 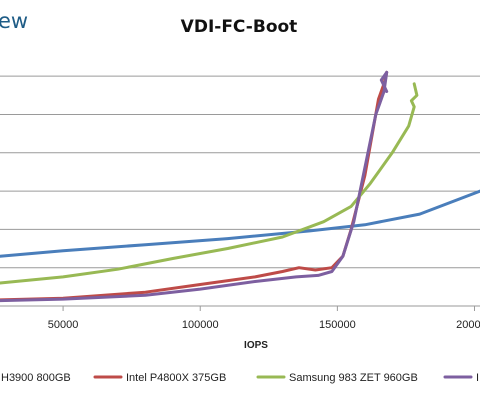 What do you see at coordinates (264, 325) in the screenshot?
I see `x-tick-labels: 50000 100000 150000 200000` at bounding box center [264, 325].